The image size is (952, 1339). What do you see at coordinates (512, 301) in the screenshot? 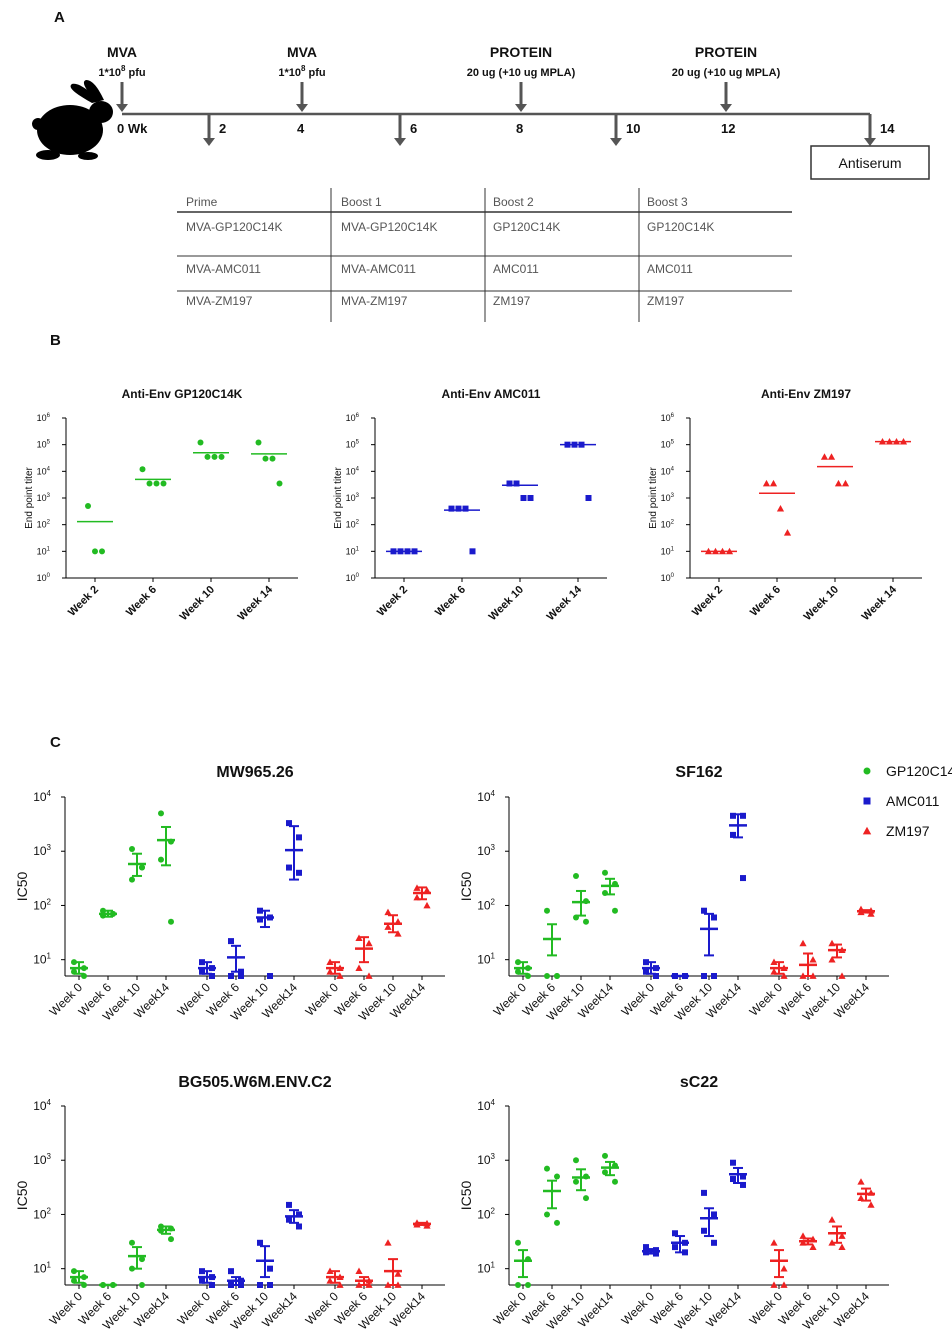
I see `table-cell: ZM197` at bounding box center [512, 301].